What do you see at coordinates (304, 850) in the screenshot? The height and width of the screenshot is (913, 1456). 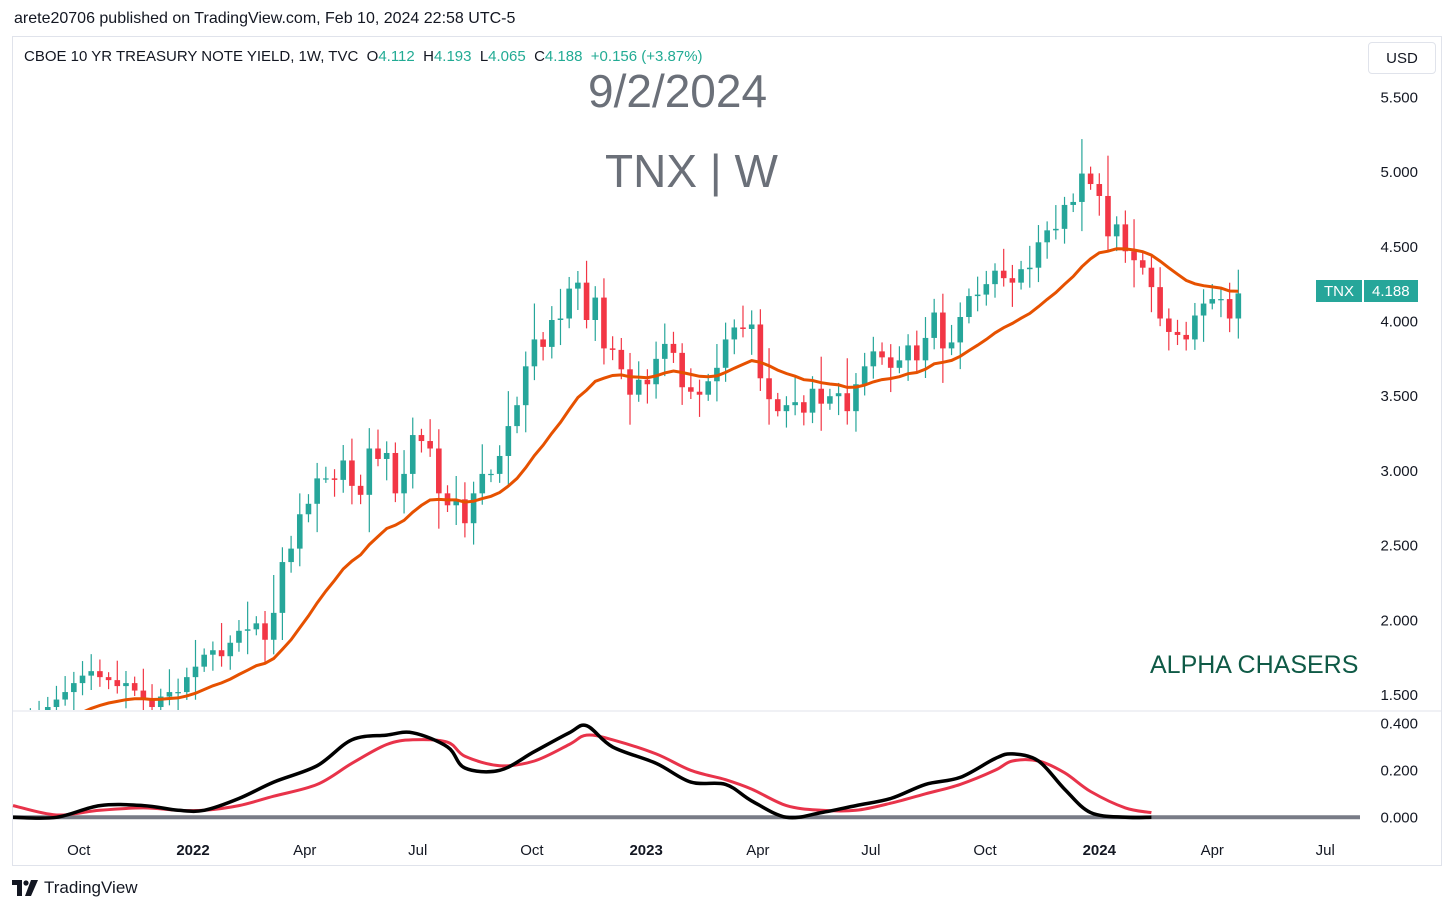 I see `time-tick-label: Apr` at bounding box center [304, 850].